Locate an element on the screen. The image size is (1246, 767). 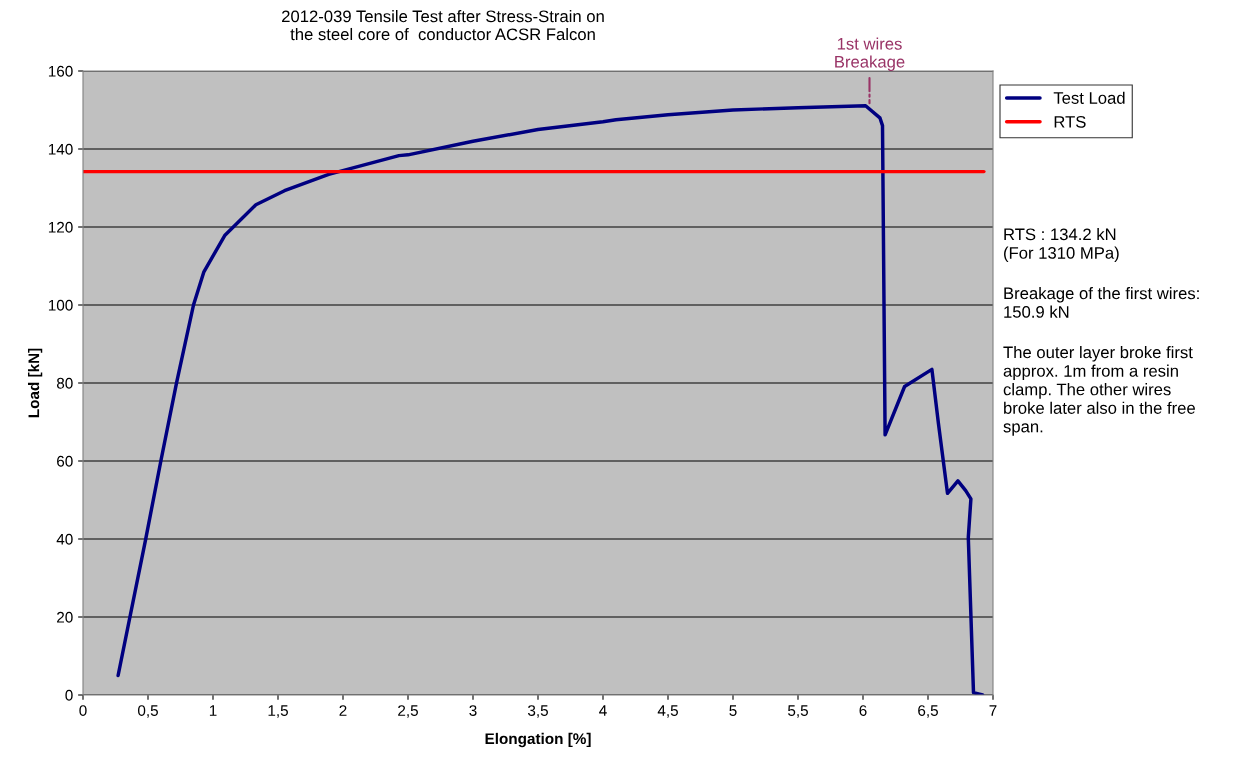
y-tick-label: 40 is located at coordinates (64, 539).